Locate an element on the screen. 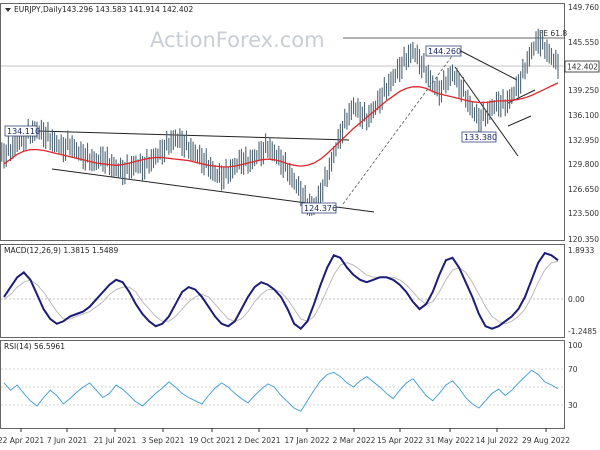 This screenshot has height=450, width=600. annotation-134110: 134.110 is located at coordinates (23, 131).